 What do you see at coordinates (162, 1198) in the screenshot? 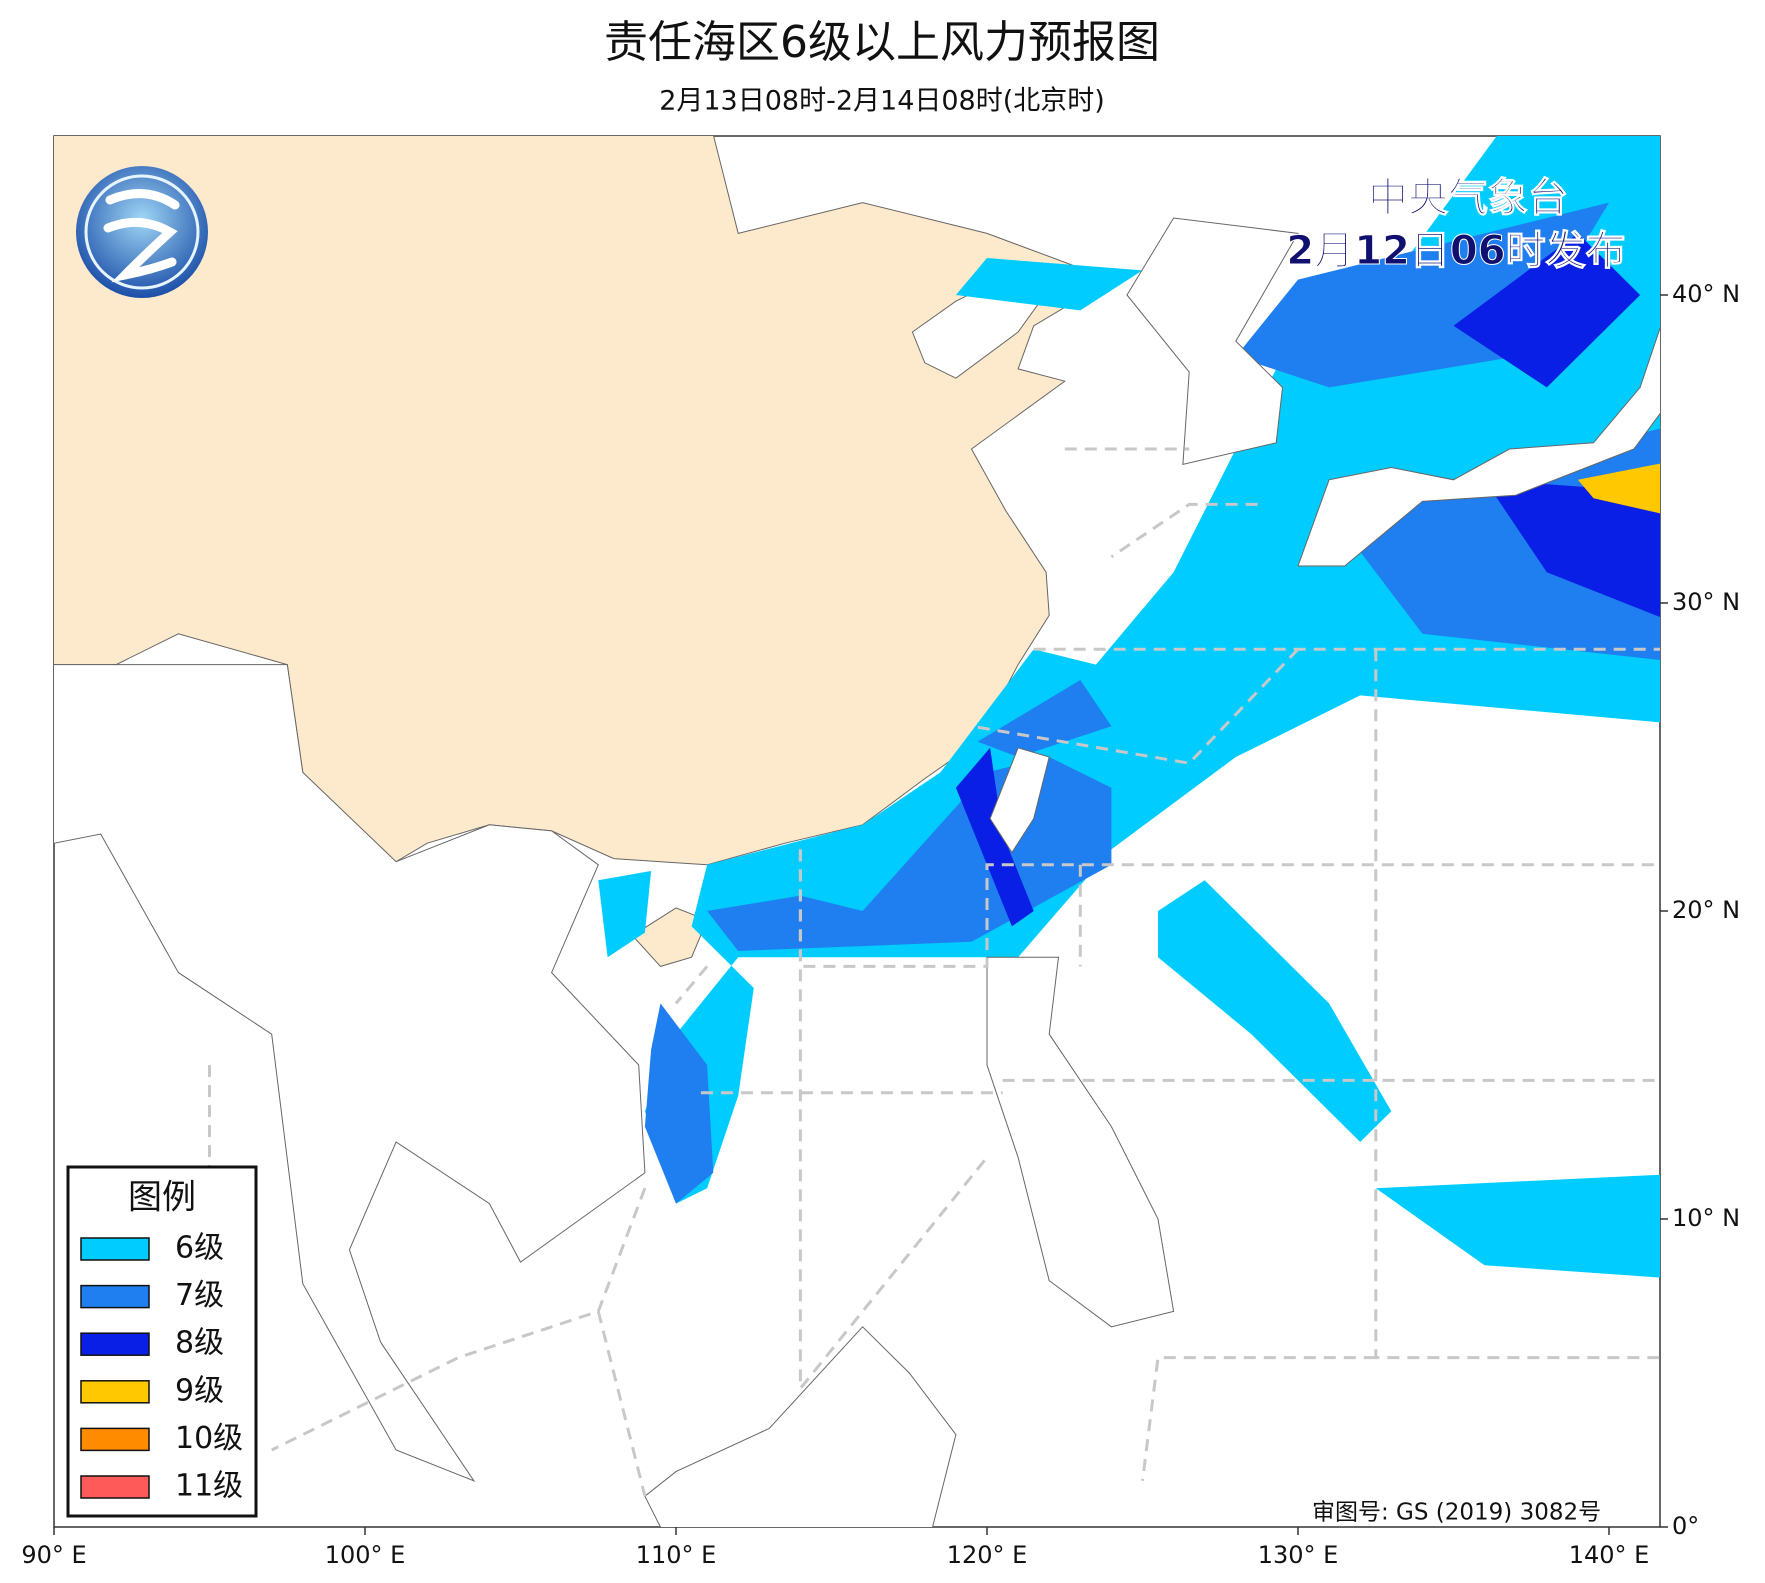
I see `legend-title: 图例` at bounding box center [162, 1198].